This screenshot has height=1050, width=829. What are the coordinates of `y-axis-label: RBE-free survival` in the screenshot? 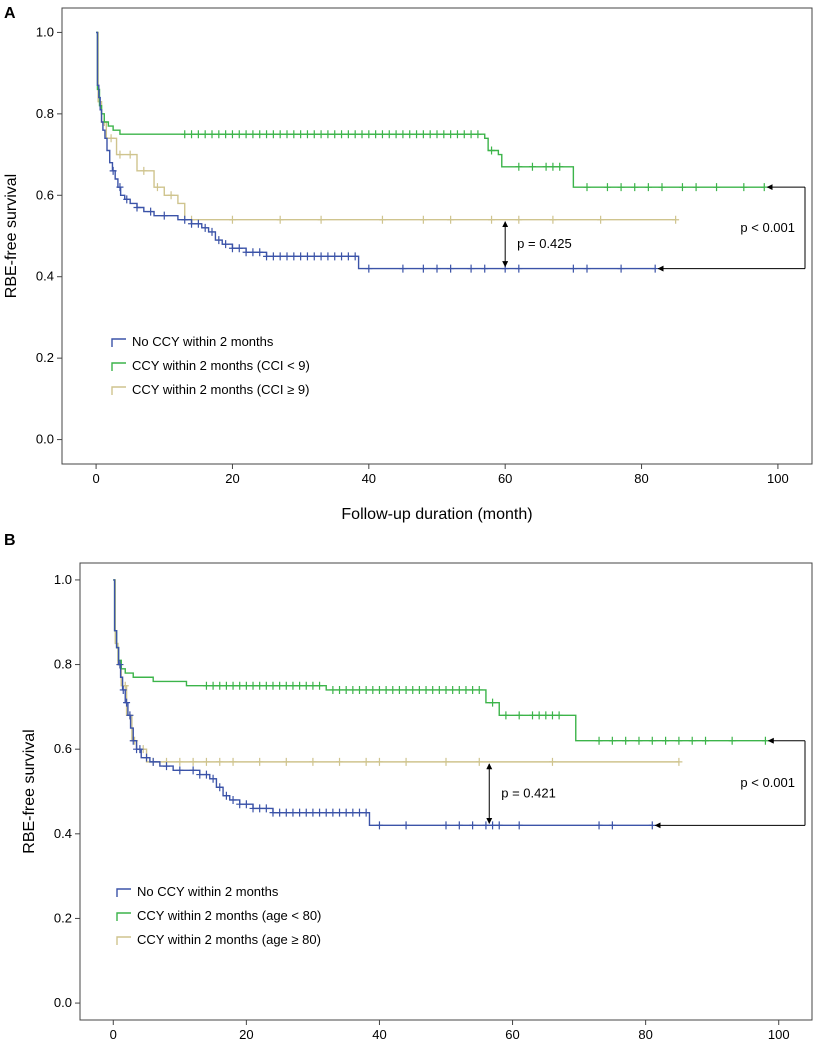 It's located at (29, 791).